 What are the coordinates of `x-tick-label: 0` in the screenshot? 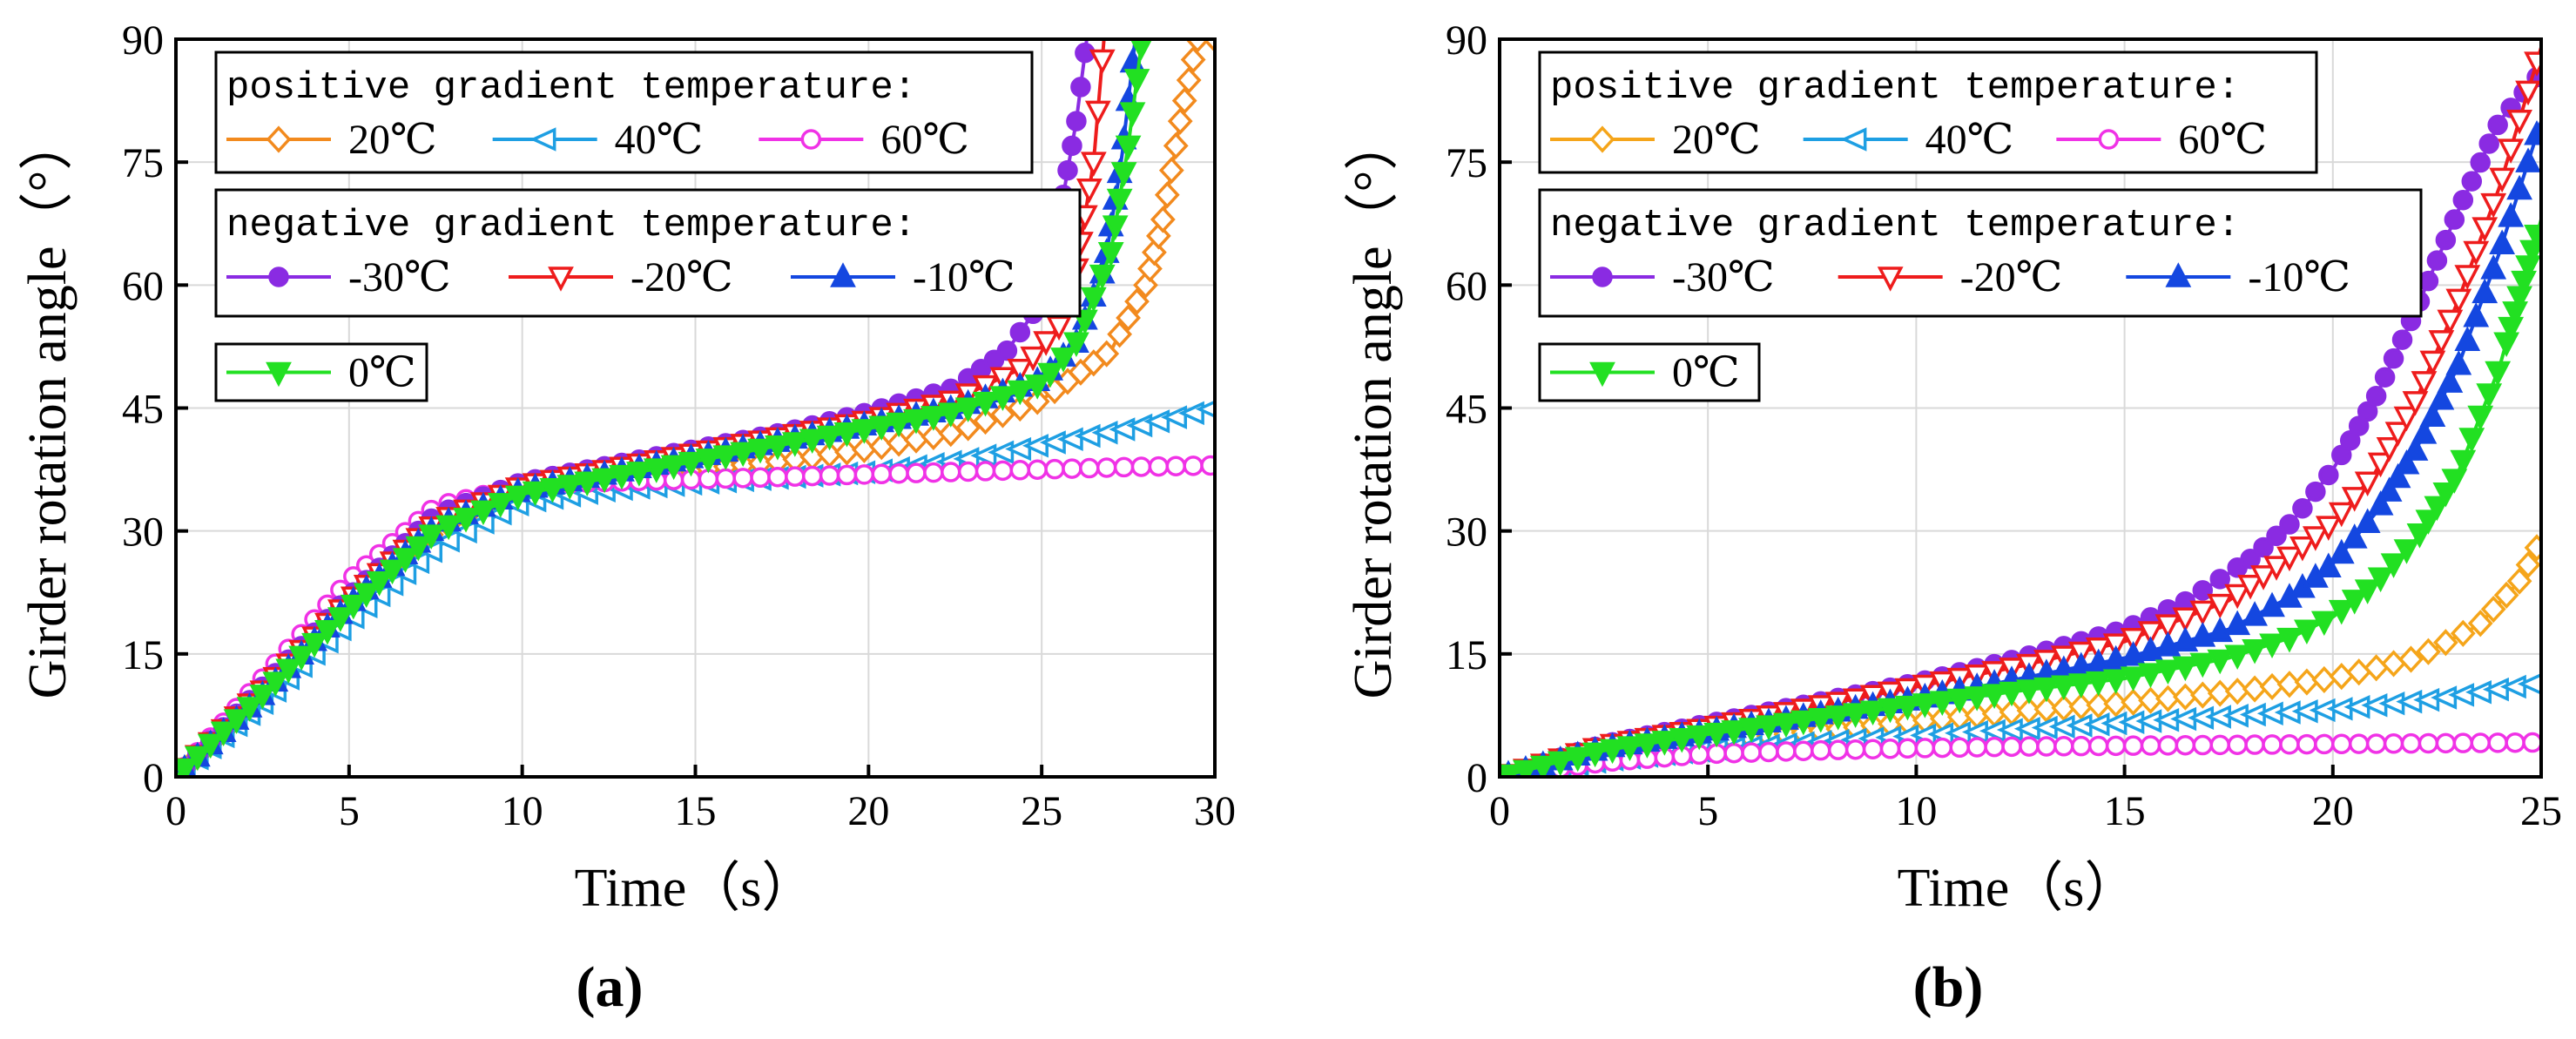 It's located at (175, 811).